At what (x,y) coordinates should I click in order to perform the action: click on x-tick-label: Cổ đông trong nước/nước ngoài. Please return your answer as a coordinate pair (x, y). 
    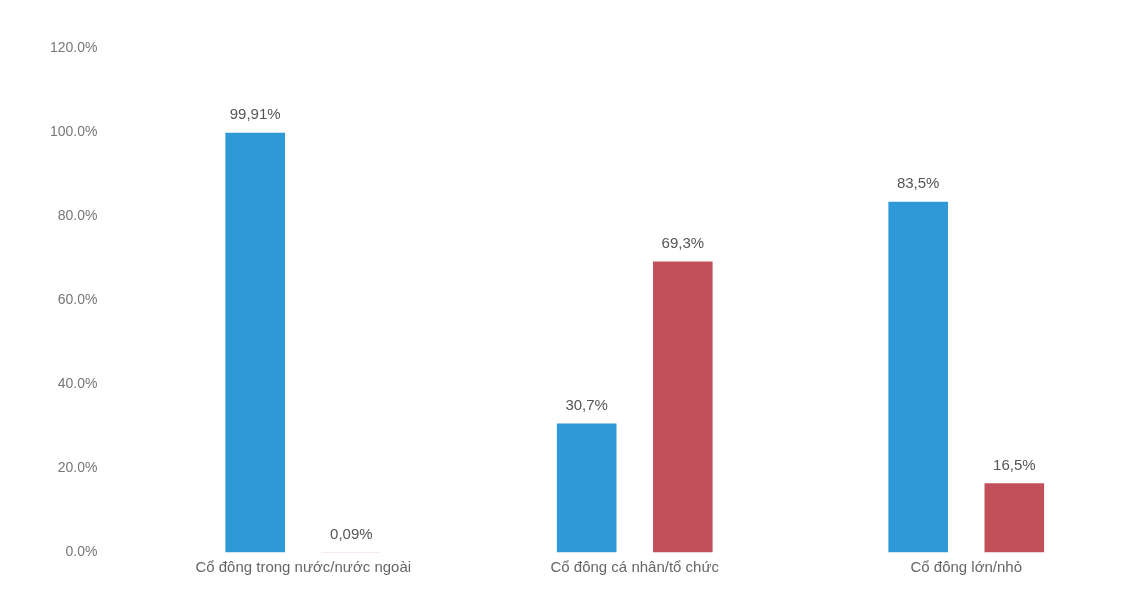
    Looking at the image, I should click on (303, 566).